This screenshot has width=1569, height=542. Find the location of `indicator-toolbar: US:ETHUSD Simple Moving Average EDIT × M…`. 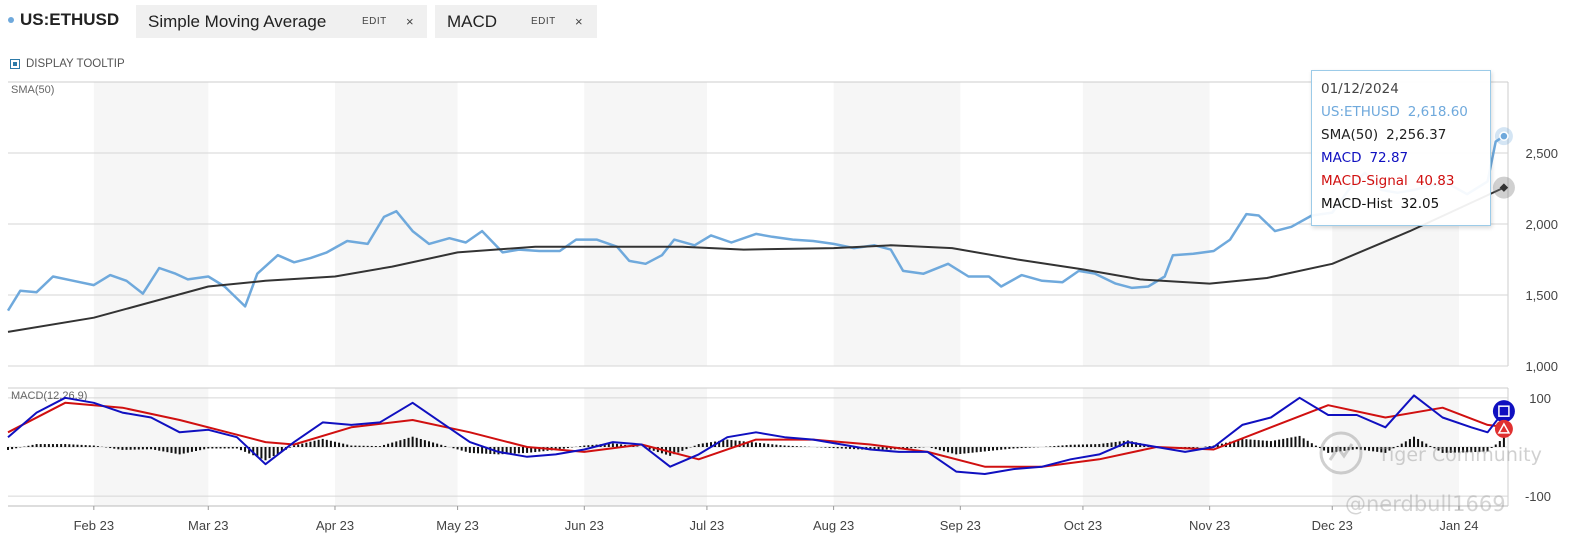

indicator-toolbar: US:ETHUSD Simple Moving Average EDIT × M… is located at coordinates (784, 22).